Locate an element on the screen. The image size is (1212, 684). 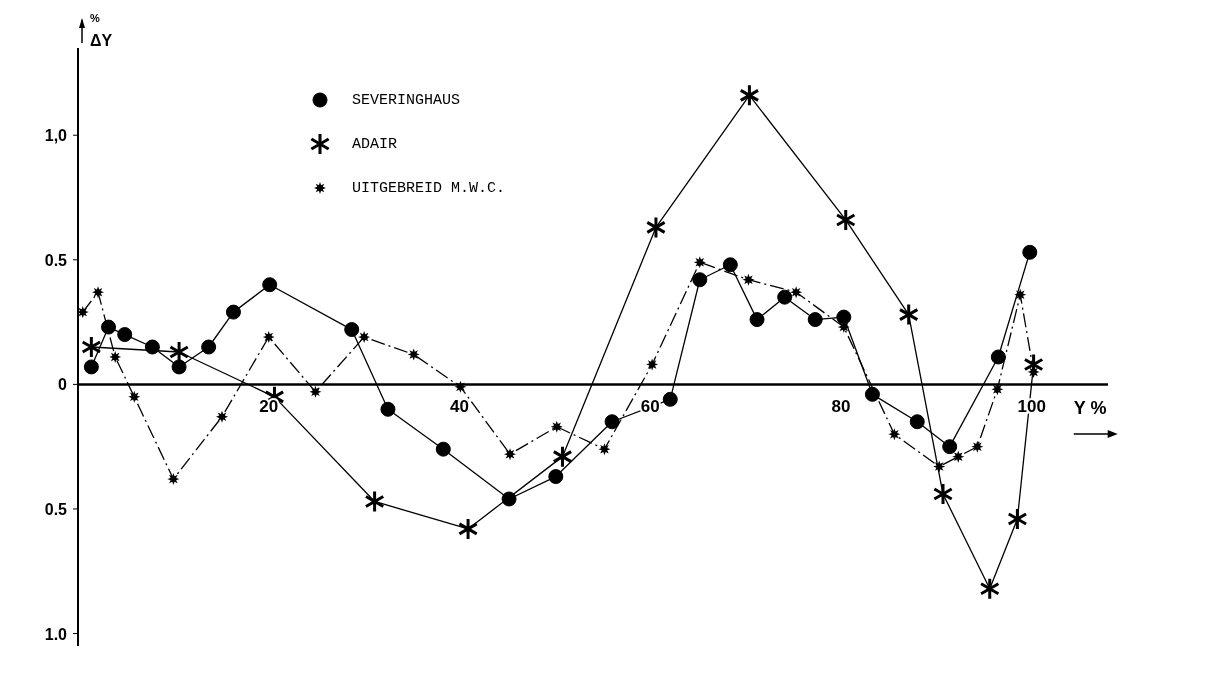
y-tick-label: 0 is located at coordinates (63, 385).